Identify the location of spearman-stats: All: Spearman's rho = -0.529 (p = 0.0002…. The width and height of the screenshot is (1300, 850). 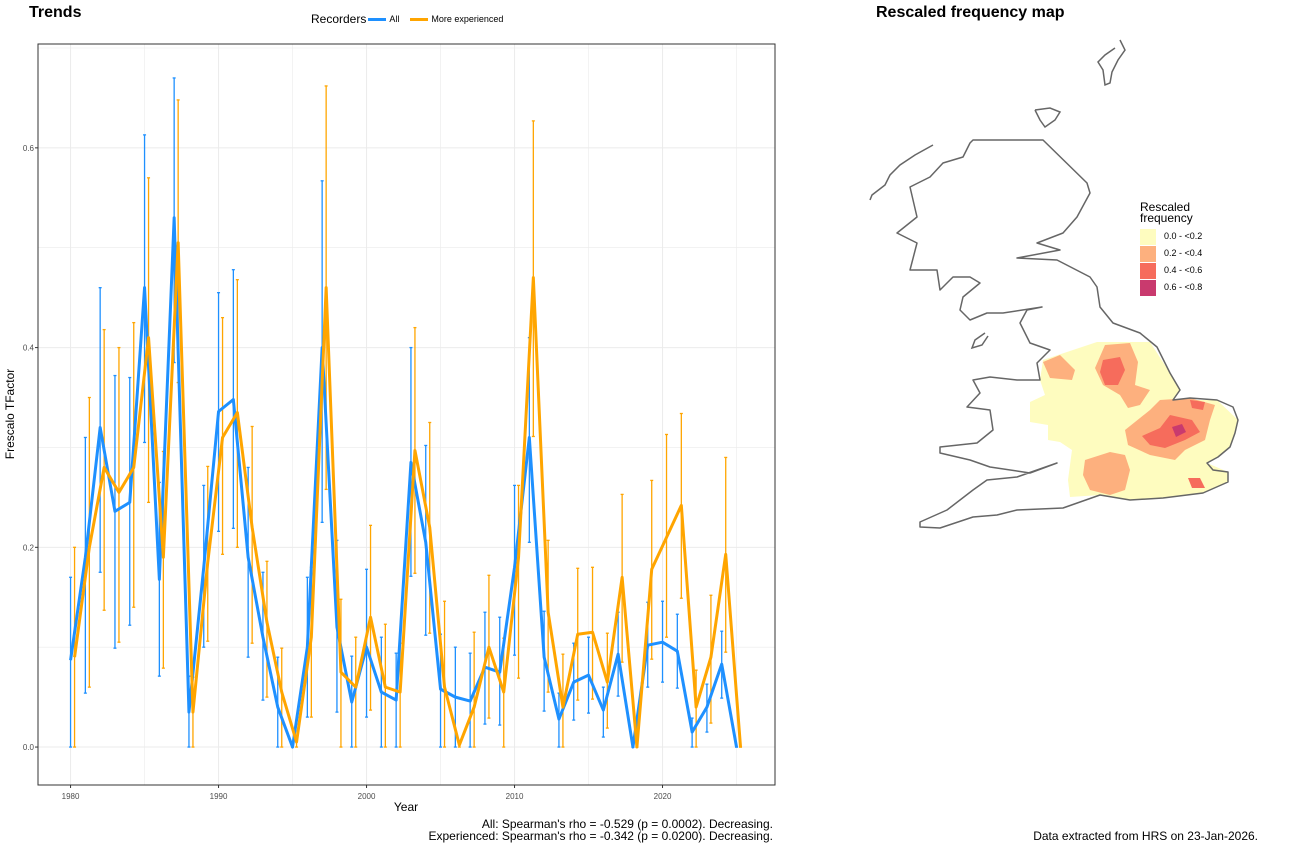
(601, 830).